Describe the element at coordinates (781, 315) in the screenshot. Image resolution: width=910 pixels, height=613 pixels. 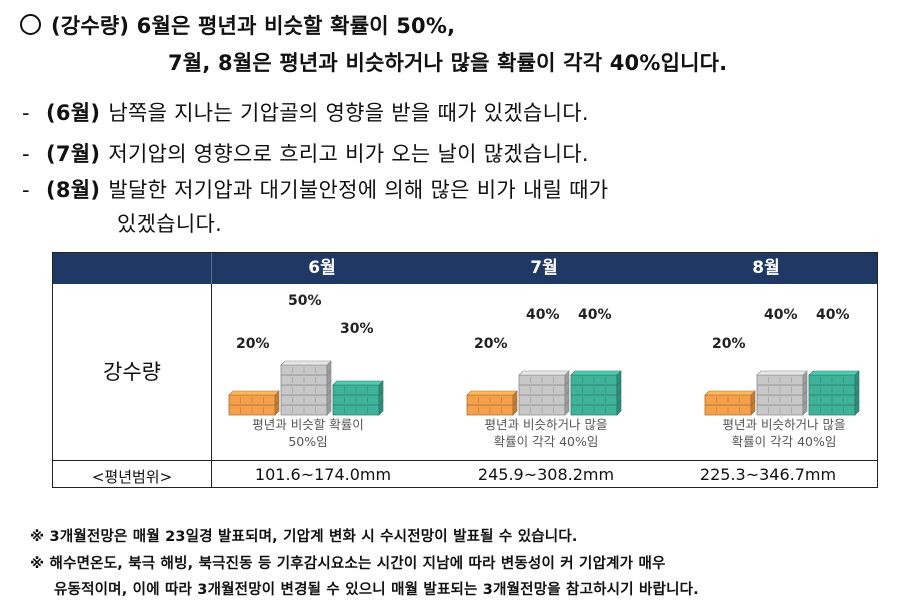
I see `august-normal-pct: 40%` at that location.